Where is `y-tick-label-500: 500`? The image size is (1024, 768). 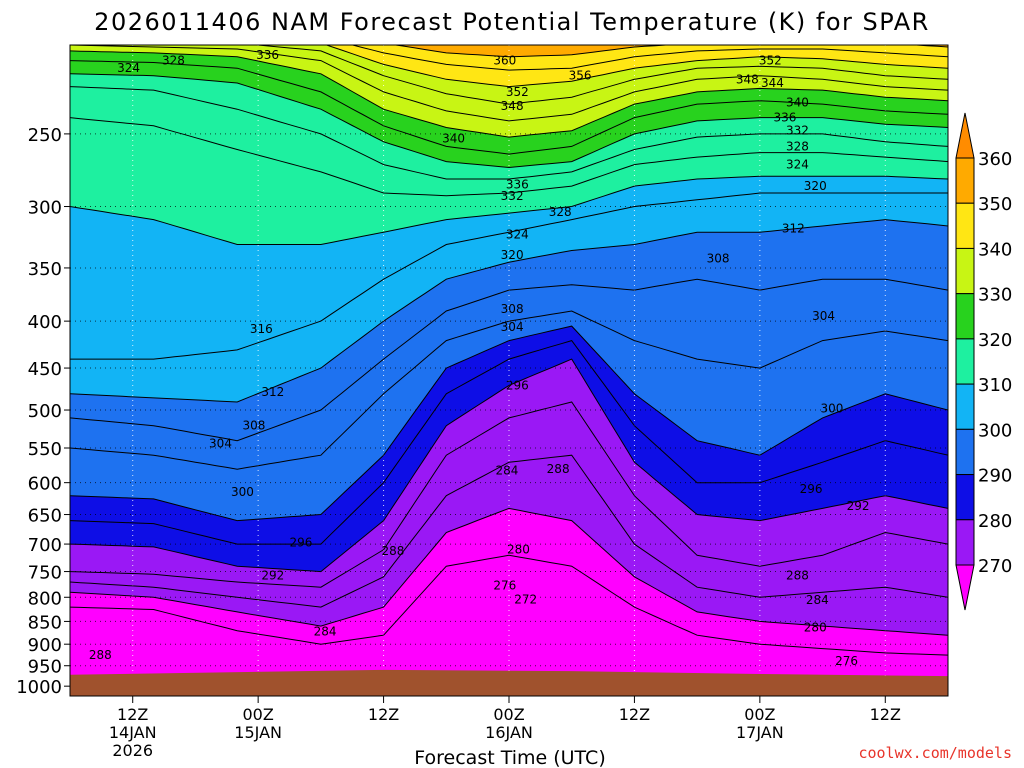 y-tick-label-500: 500 is located at coordinates (45, 411).